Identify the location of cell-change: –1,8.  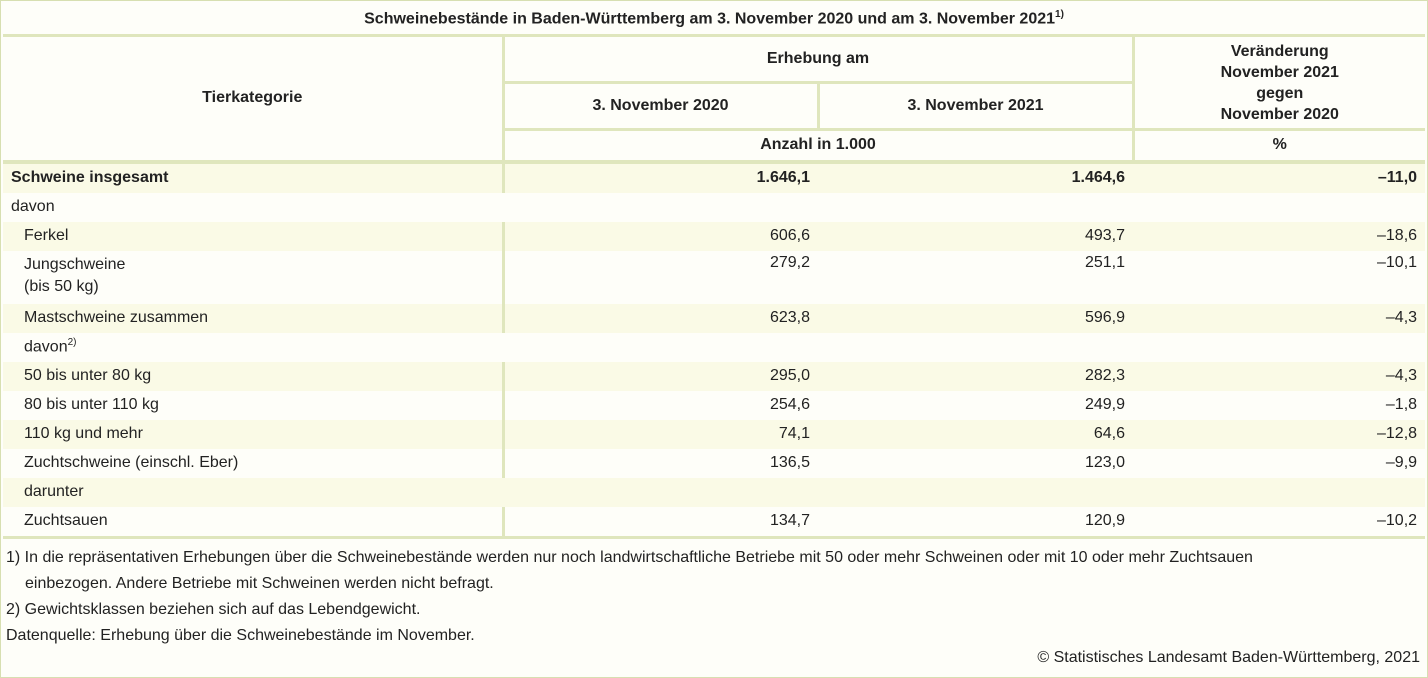
(1401, 404).